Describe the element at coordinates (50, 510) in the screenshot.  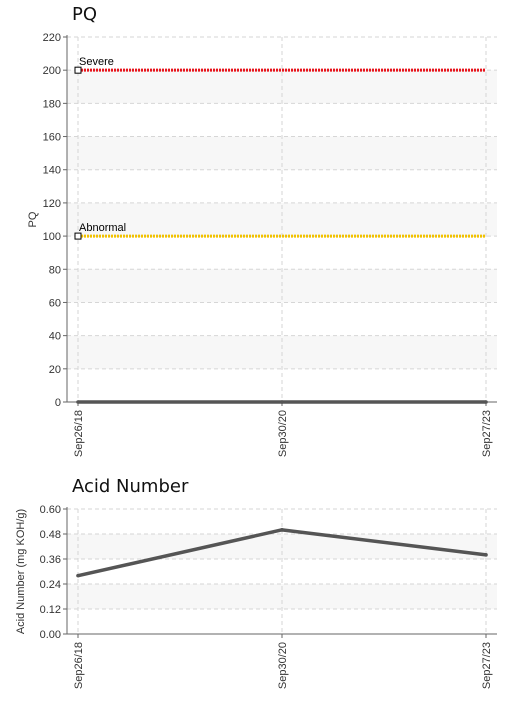
I see `y-tick-label: 0.60` at that location.